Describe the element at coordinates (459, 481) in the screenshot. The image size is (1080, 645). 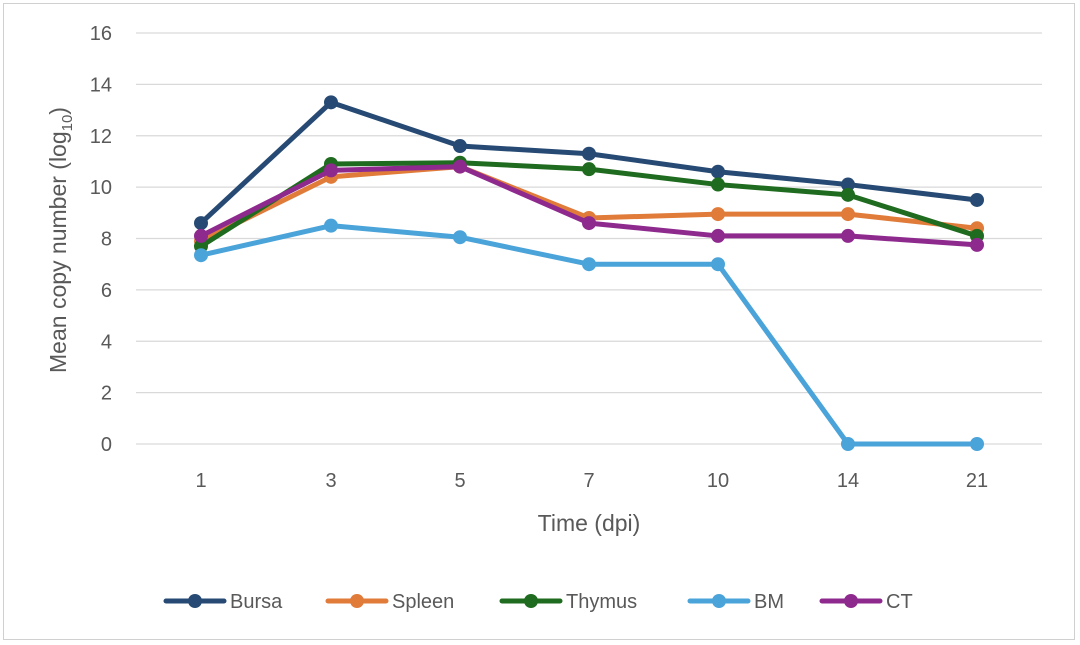
I see `x-tick-label: 5` at that location.